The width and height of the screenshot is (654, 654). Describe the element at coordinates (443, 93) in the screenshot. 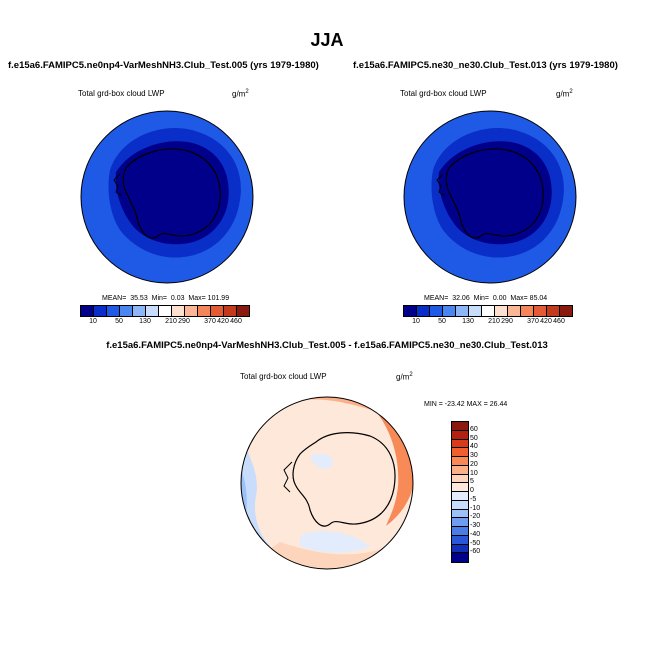

I see `panel2-variable: Total grd-box cloud LWP` at that location.